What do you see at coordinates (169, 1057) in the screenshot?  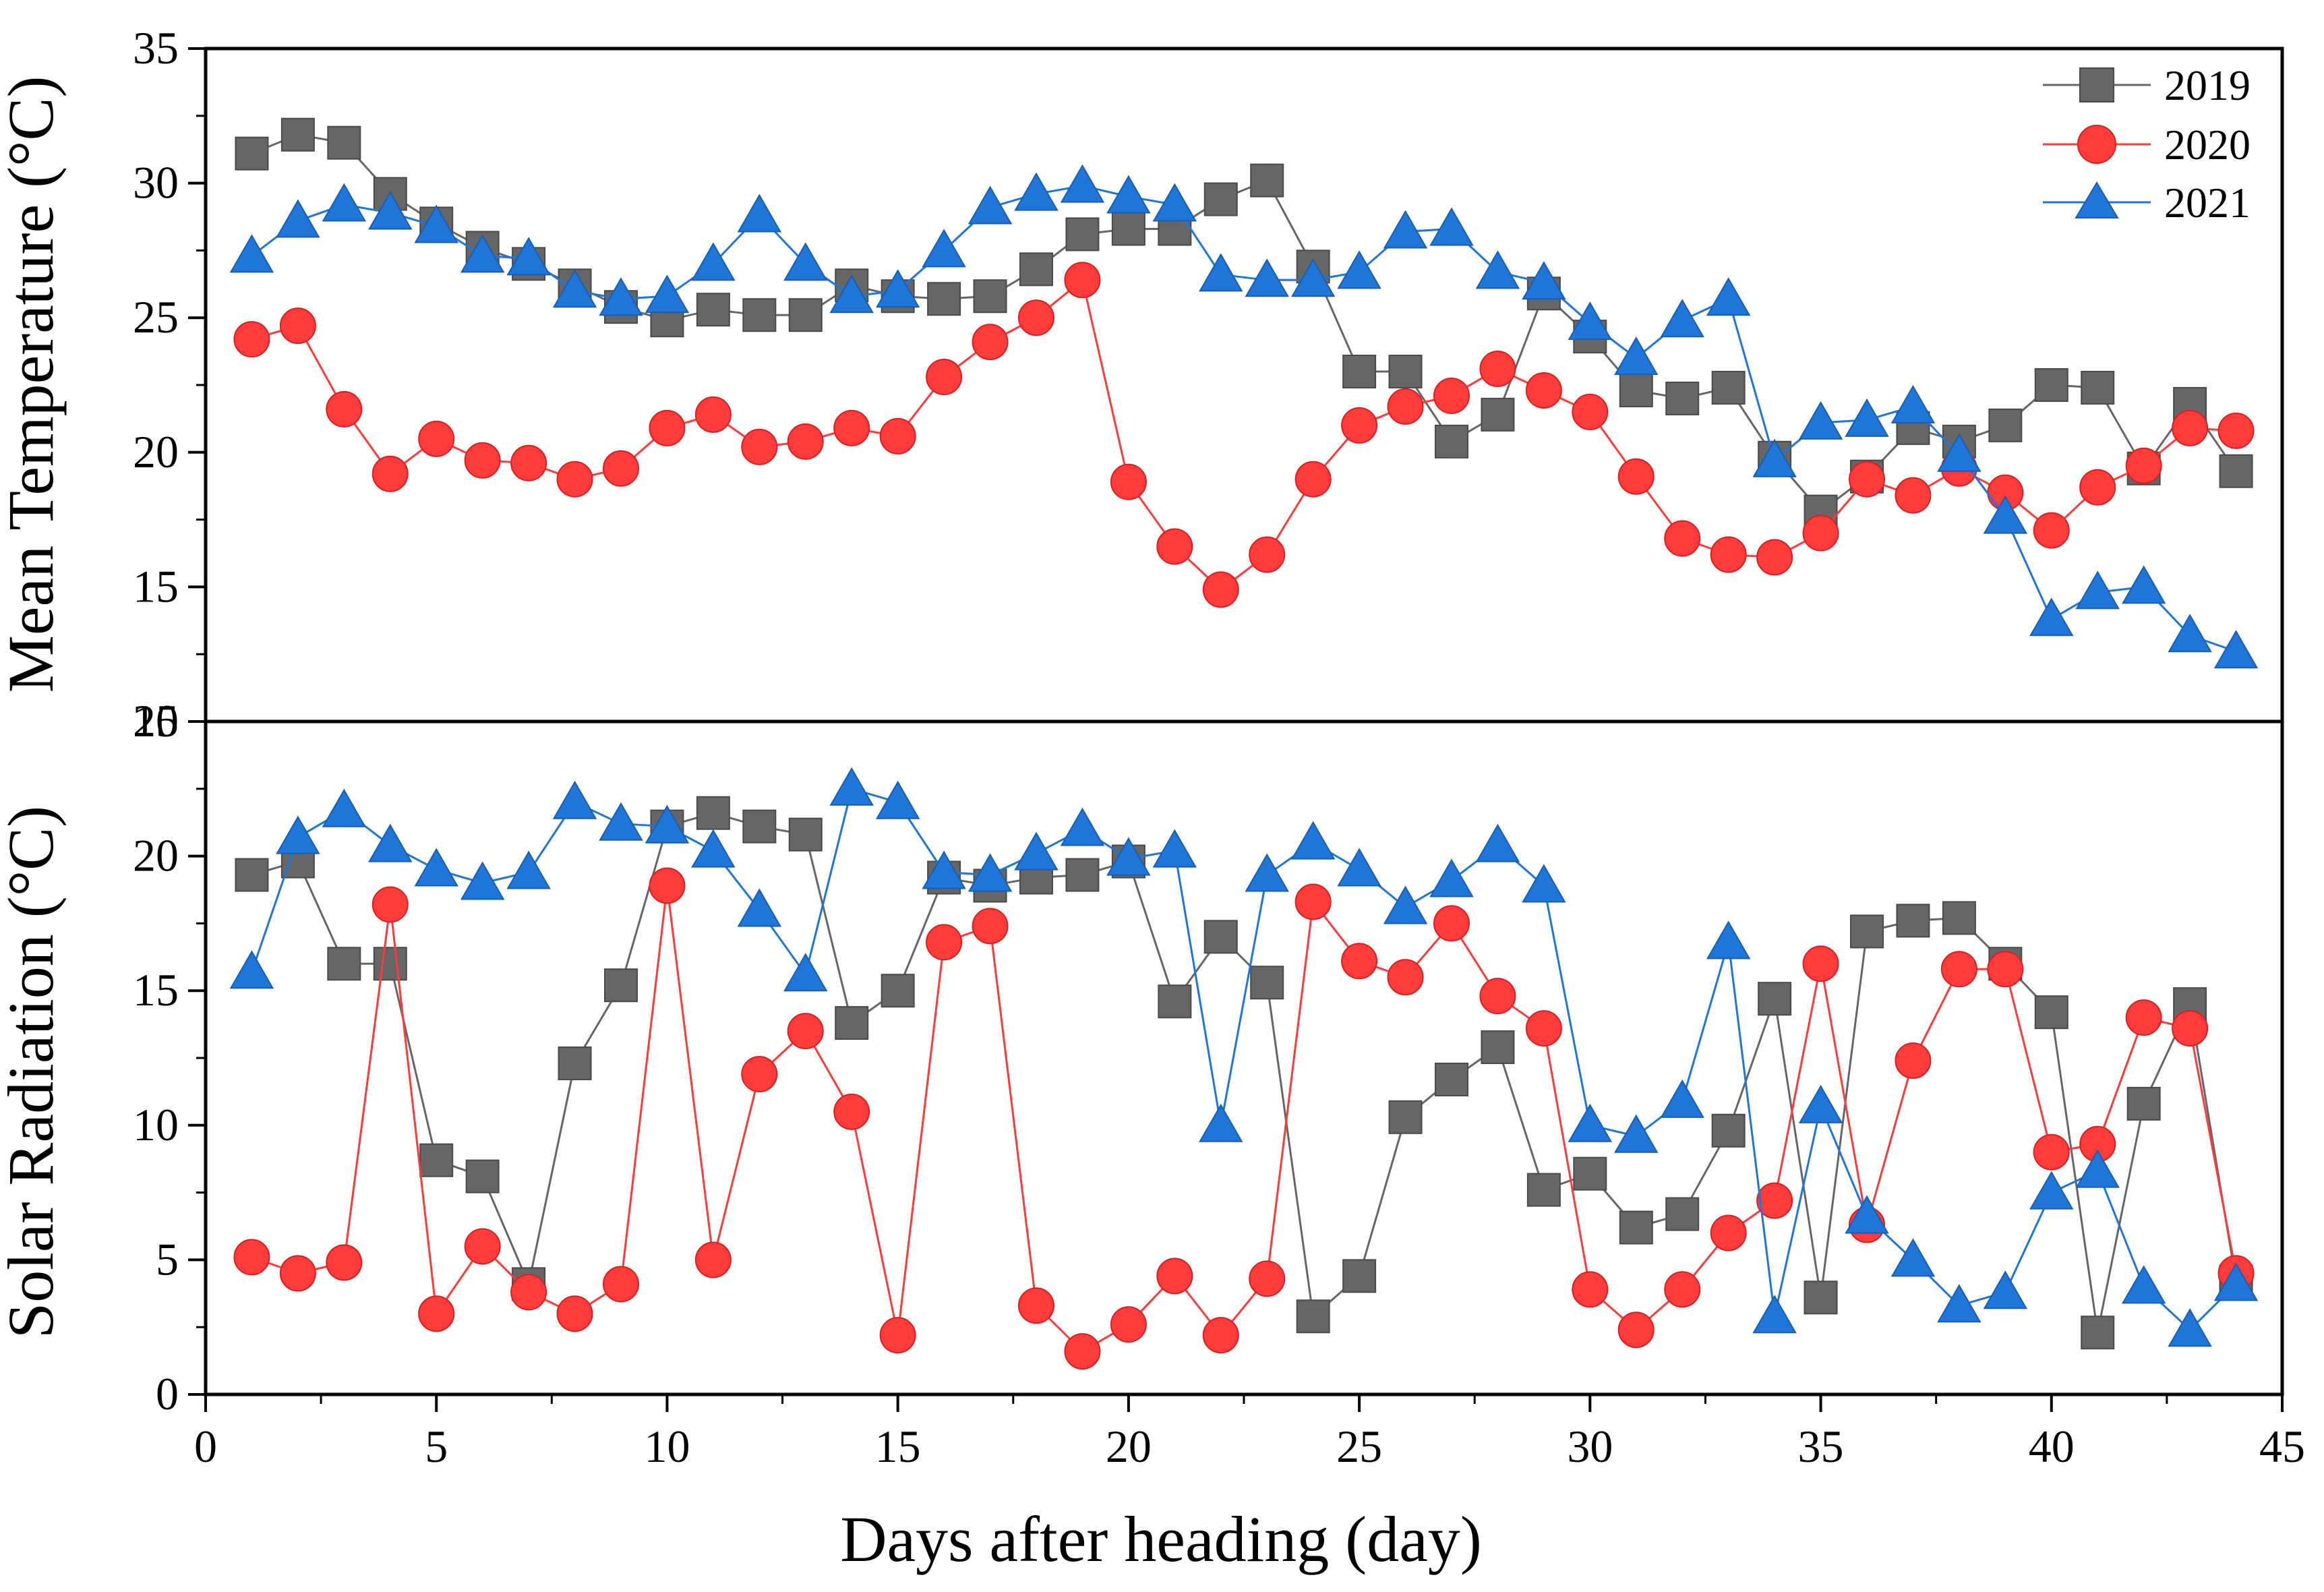 I see `radiation-y-ticks: 0 5 10 15 20 25` at bounding box center [169, 1057].